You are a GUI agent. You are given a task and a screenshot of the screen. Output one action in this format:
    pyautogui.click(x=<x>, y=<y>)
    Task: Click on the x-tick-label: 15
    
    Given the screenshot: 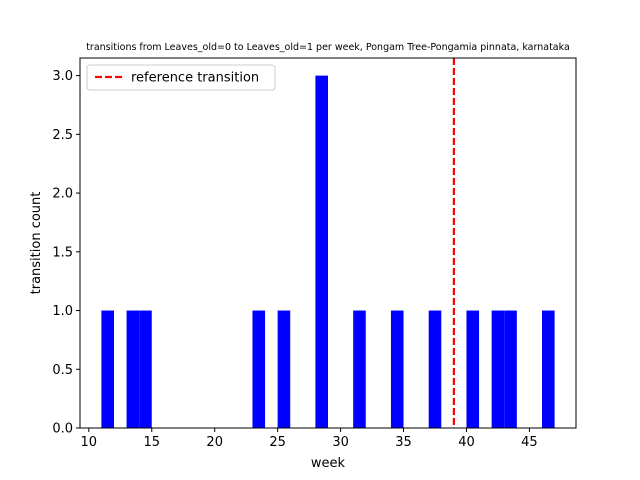 What is the action you would take?
    pyautogui.click(x=151, y=442)
    